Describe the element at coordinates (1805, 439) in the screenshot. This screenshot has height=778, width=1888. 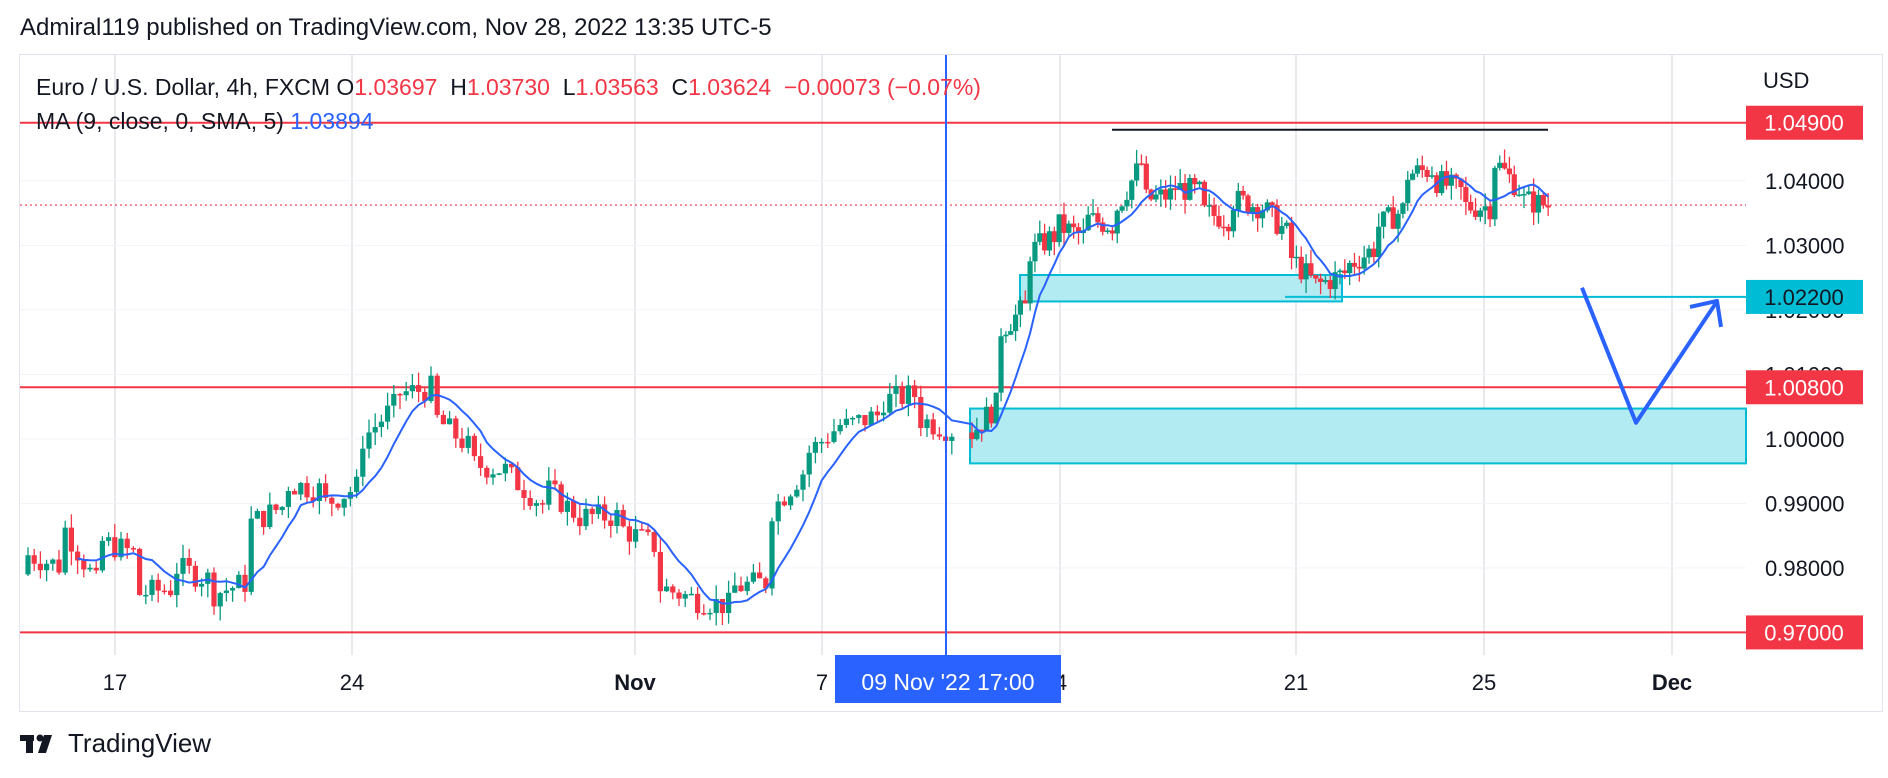
I see `y-tick-label: 1.00000` at that location.